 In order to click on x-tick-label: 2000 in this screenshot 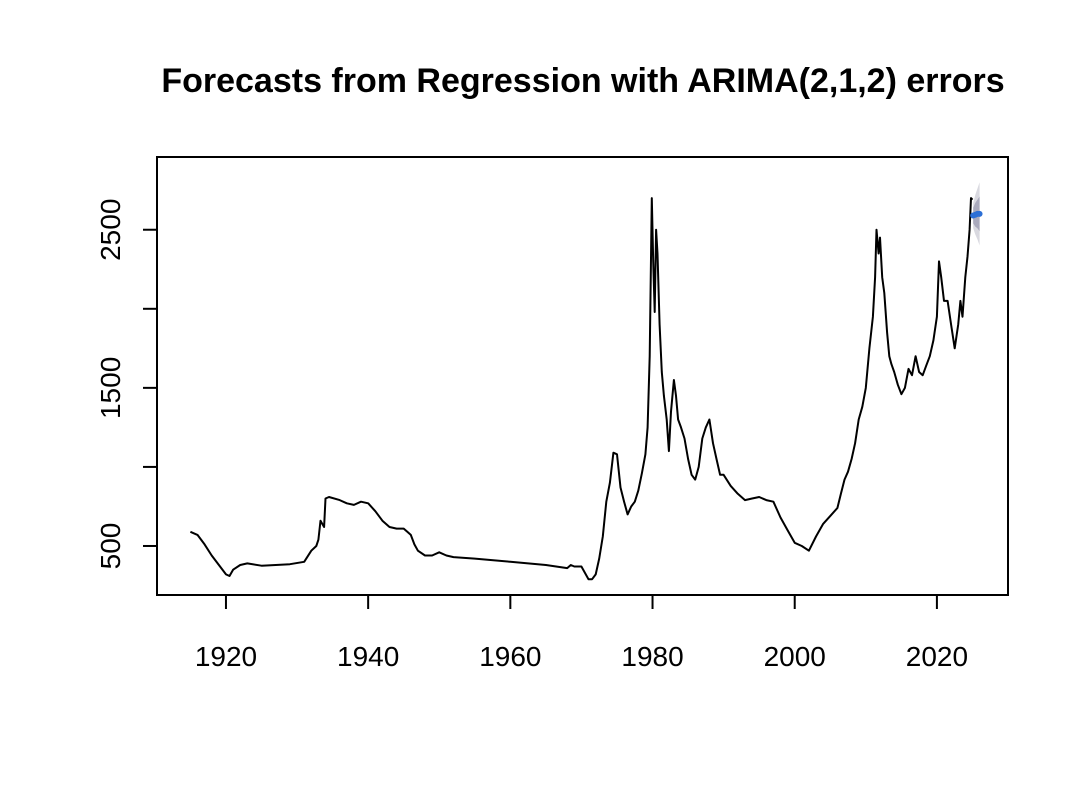, I will do `click(795, 656)`.